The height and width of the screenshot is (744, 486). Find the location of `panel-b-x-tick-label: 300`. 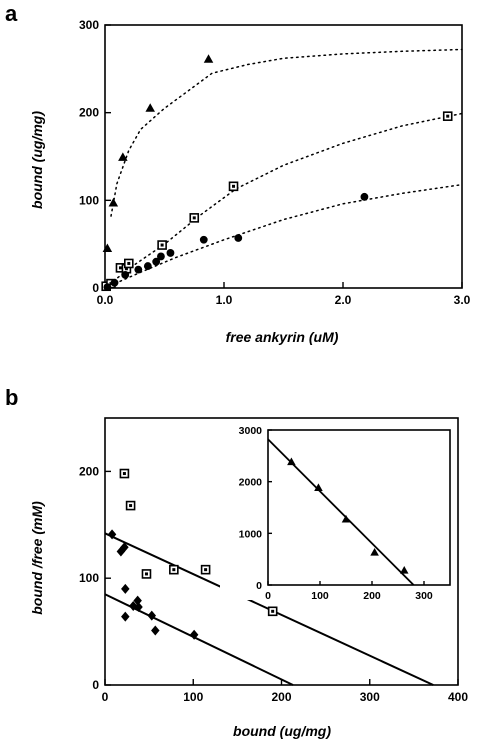

panel-b-x-tick-label: 300 is located at coordinates (370, 697).